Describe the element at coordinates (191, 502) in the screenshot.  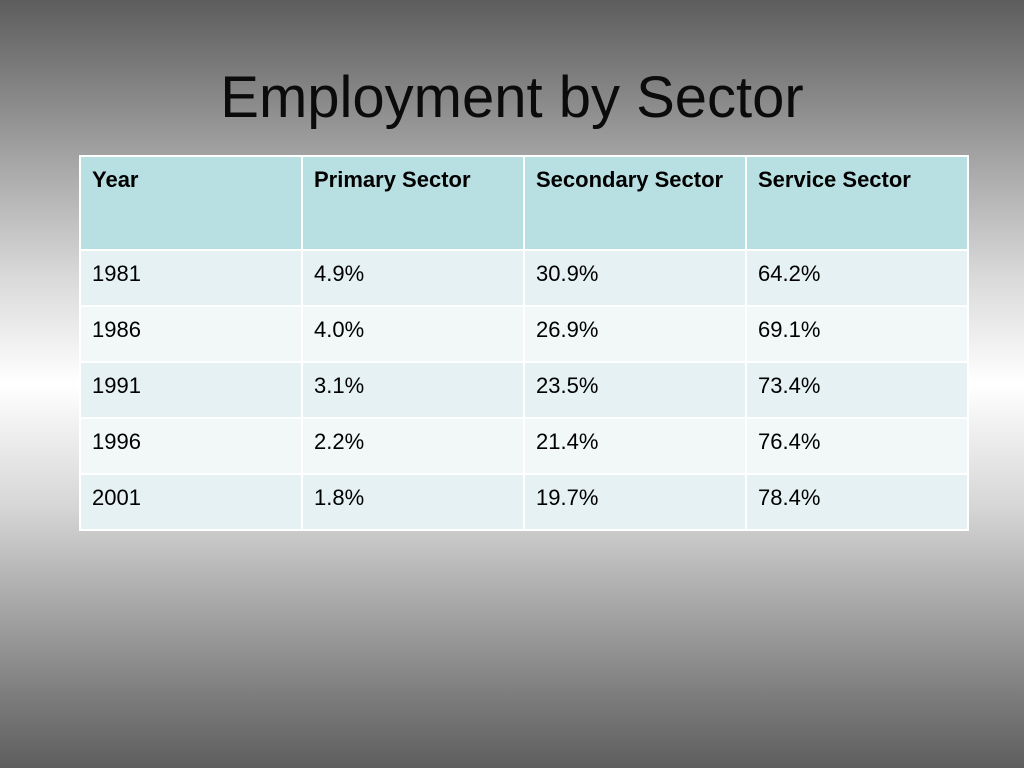
I see `cell-year: 2001` at that location.